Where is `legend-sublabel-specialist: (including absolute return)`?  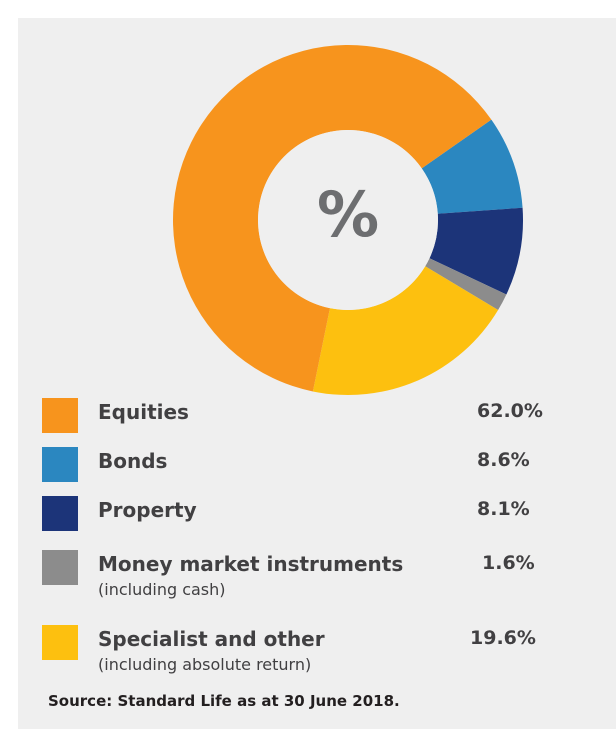
legend-sublabel-specialist: (including absolute return) is located at coordinates (205, 664).